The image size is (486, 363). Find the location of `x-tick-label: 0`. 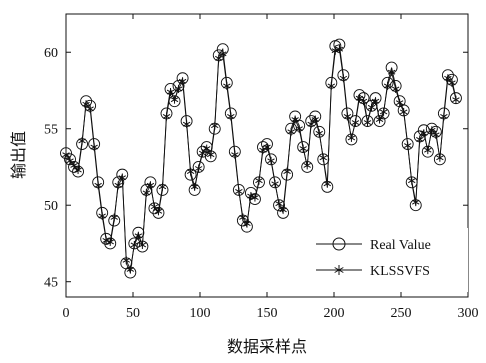

x-tick-label: 0 is located at coordinates (66, 313).